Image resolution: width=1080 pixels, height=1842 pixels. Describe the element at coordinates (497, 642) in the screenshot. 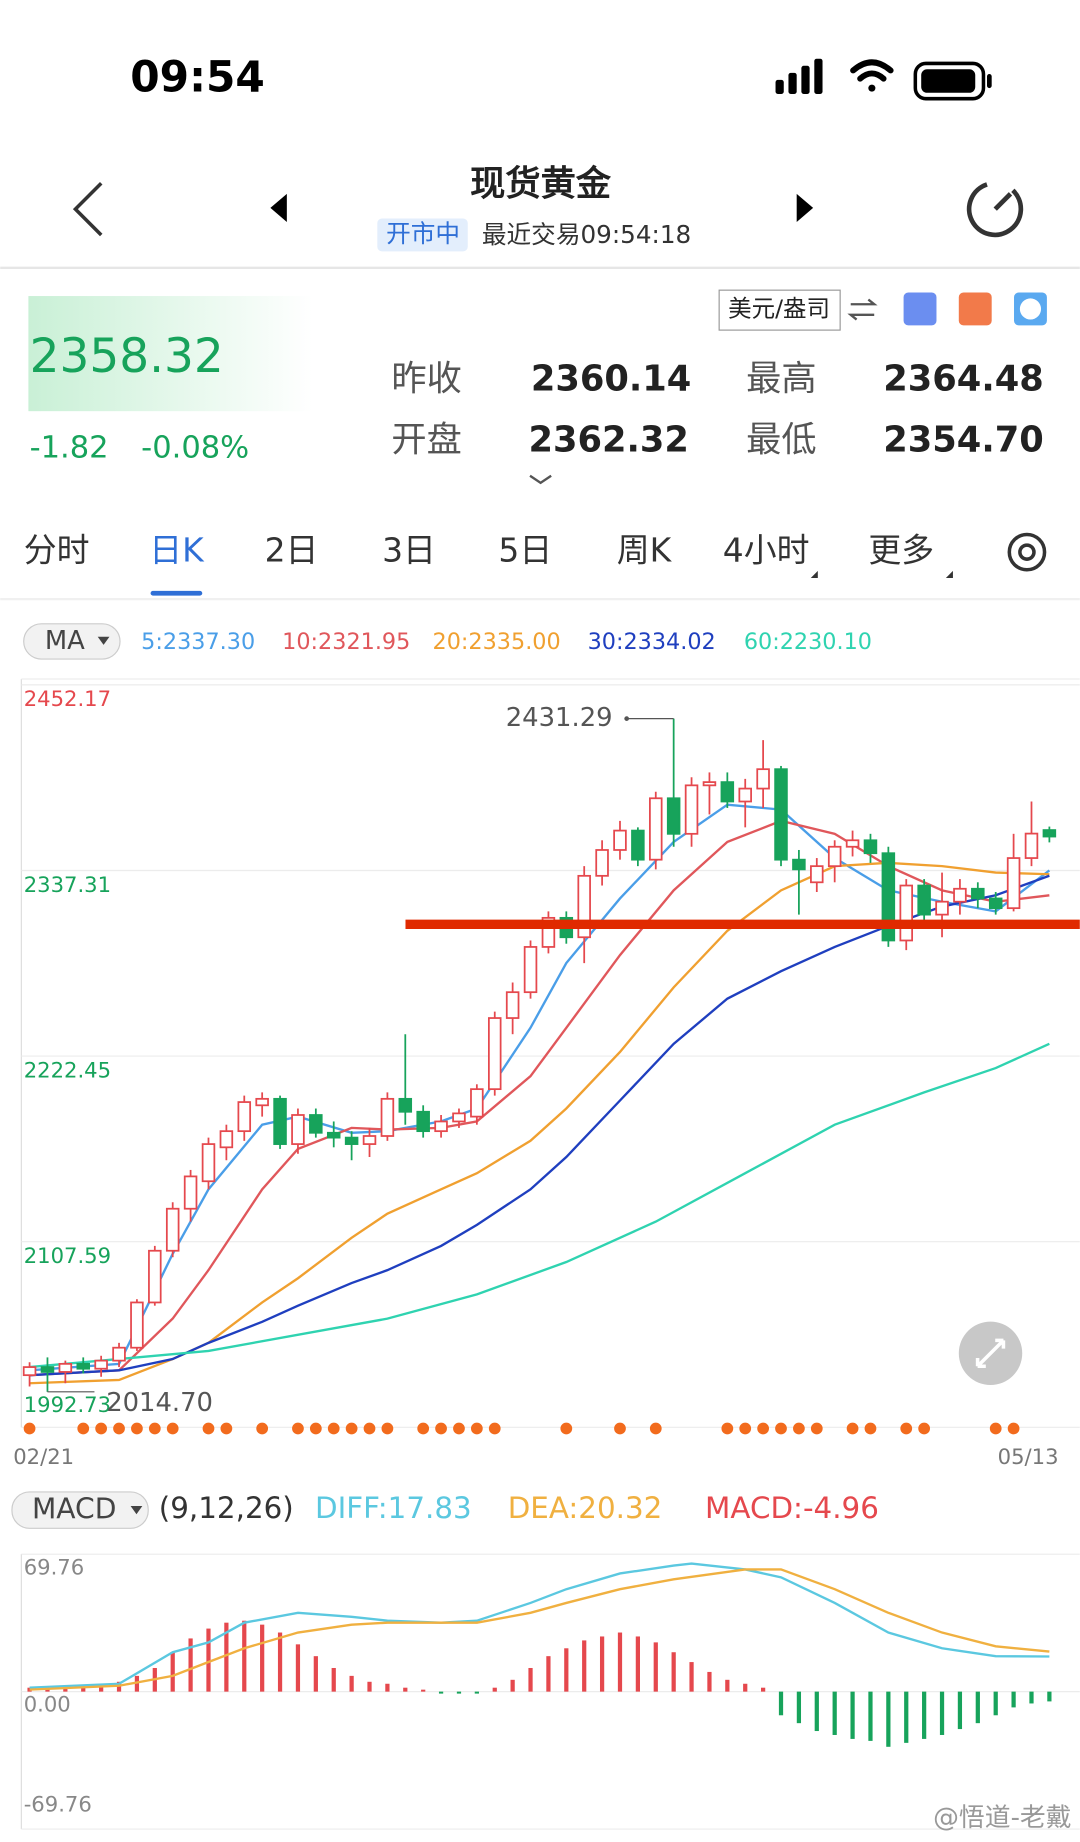

I see `legend-item: 20:2335.00` at that location.